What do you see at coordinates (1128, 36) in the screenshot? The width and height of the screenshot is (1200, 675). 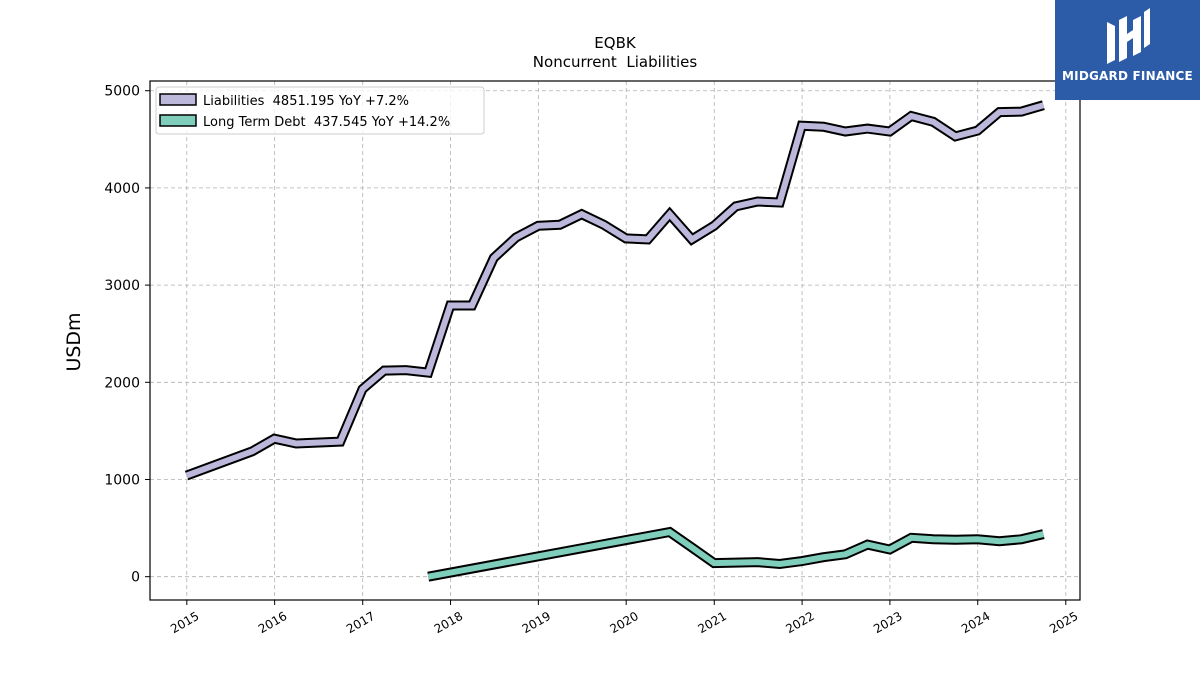 I see `midgard-logo-icon` at bounding box center [1128, 36].